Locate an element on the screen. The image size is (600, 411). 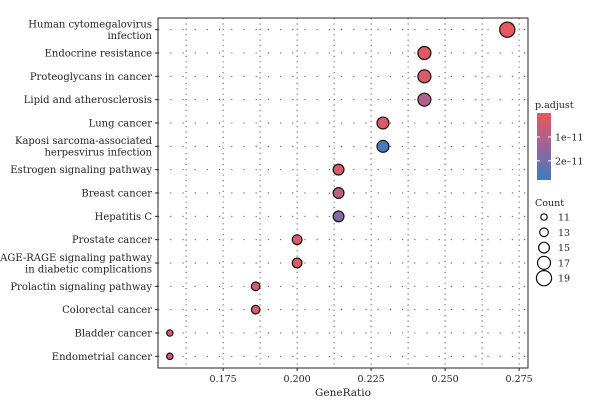
y-tick-label: Endocrine resistance is located at coordinates (98, 54).